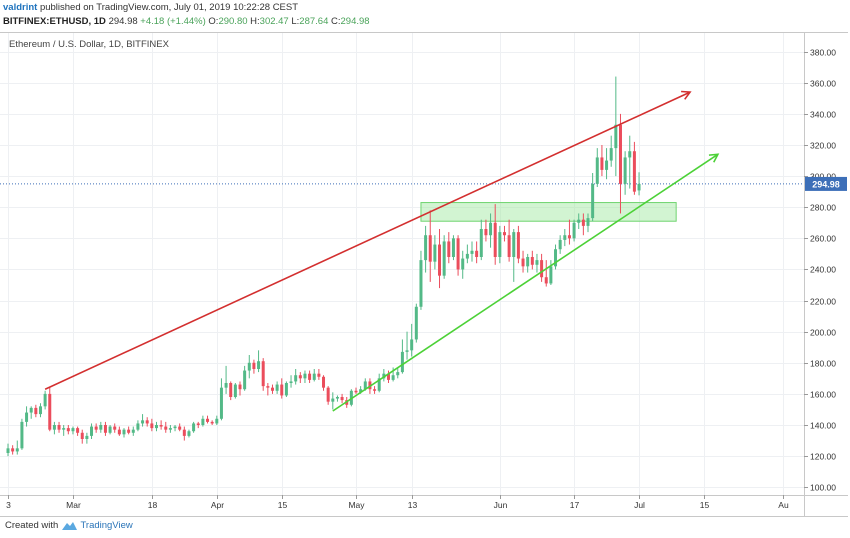 Image resolution: width=850 pixels, height=538 pixels. Describe the element at coordinates (397, 502) in the screenshot. I see `time-axis: 3 Mar 18 Apr 15 May 13 Jun 17 Jul 15 Au` at that location.